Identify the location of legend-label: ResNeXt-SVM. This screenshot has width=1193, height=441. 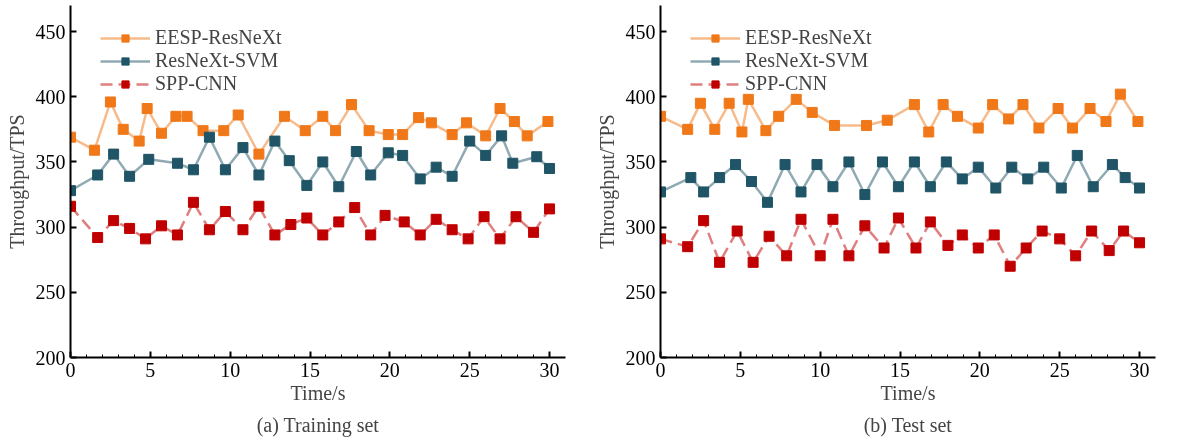
(807, 60).